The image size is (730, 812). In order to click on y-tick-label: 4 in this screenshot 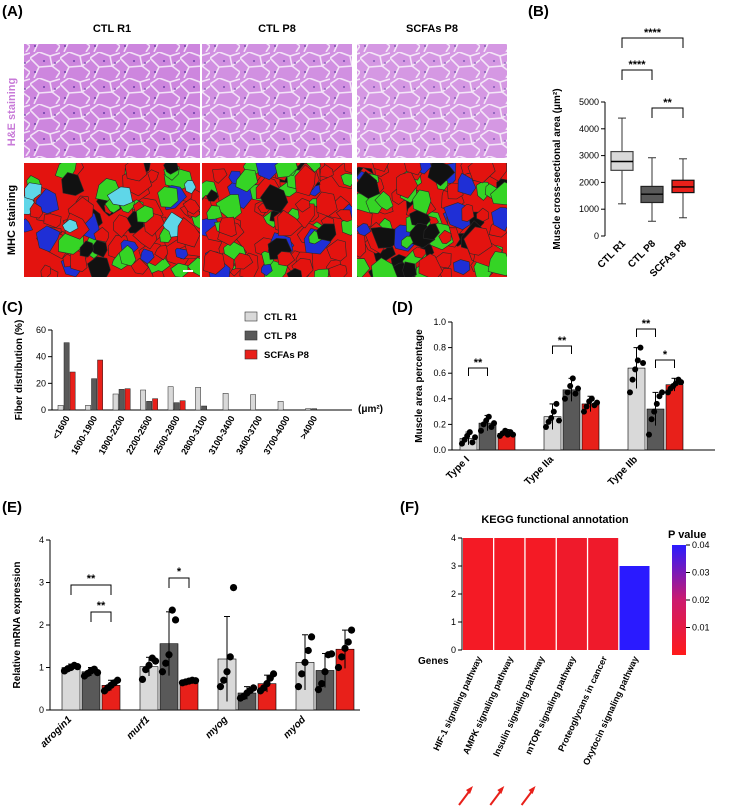, I will do `click(453, 538)`.